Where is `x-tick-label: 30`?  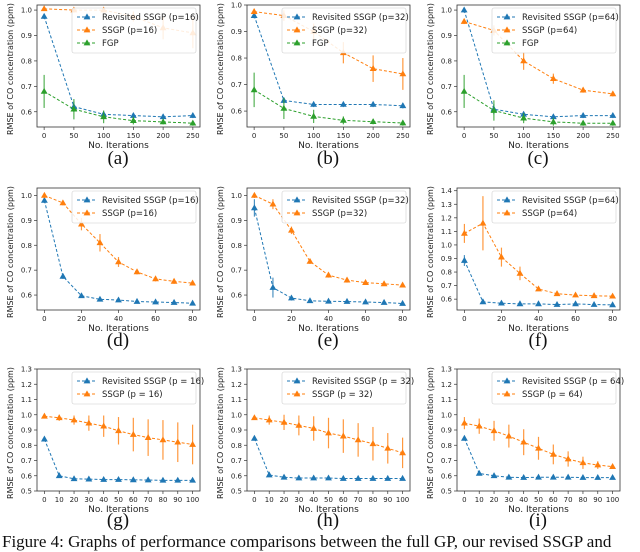
x-tick-label: 30 is located at coordinates (508, 500).